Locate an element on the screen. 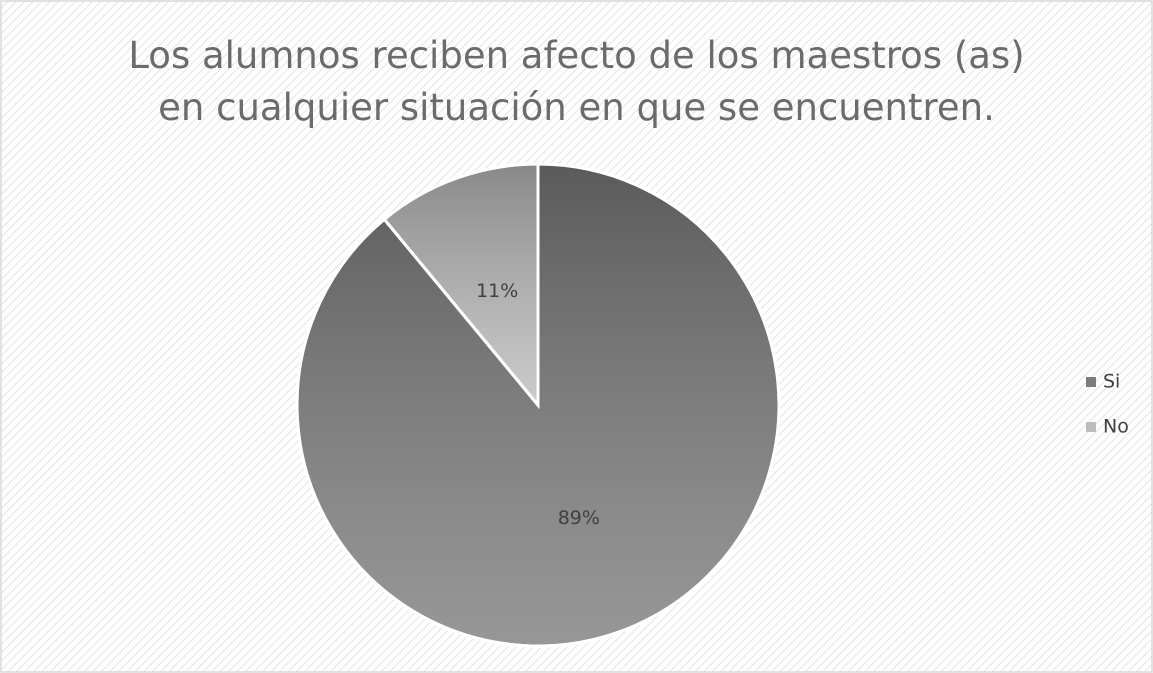 This screenshot has width=1153, height=673. legend-label: No is located at coordinates (1116, 427).